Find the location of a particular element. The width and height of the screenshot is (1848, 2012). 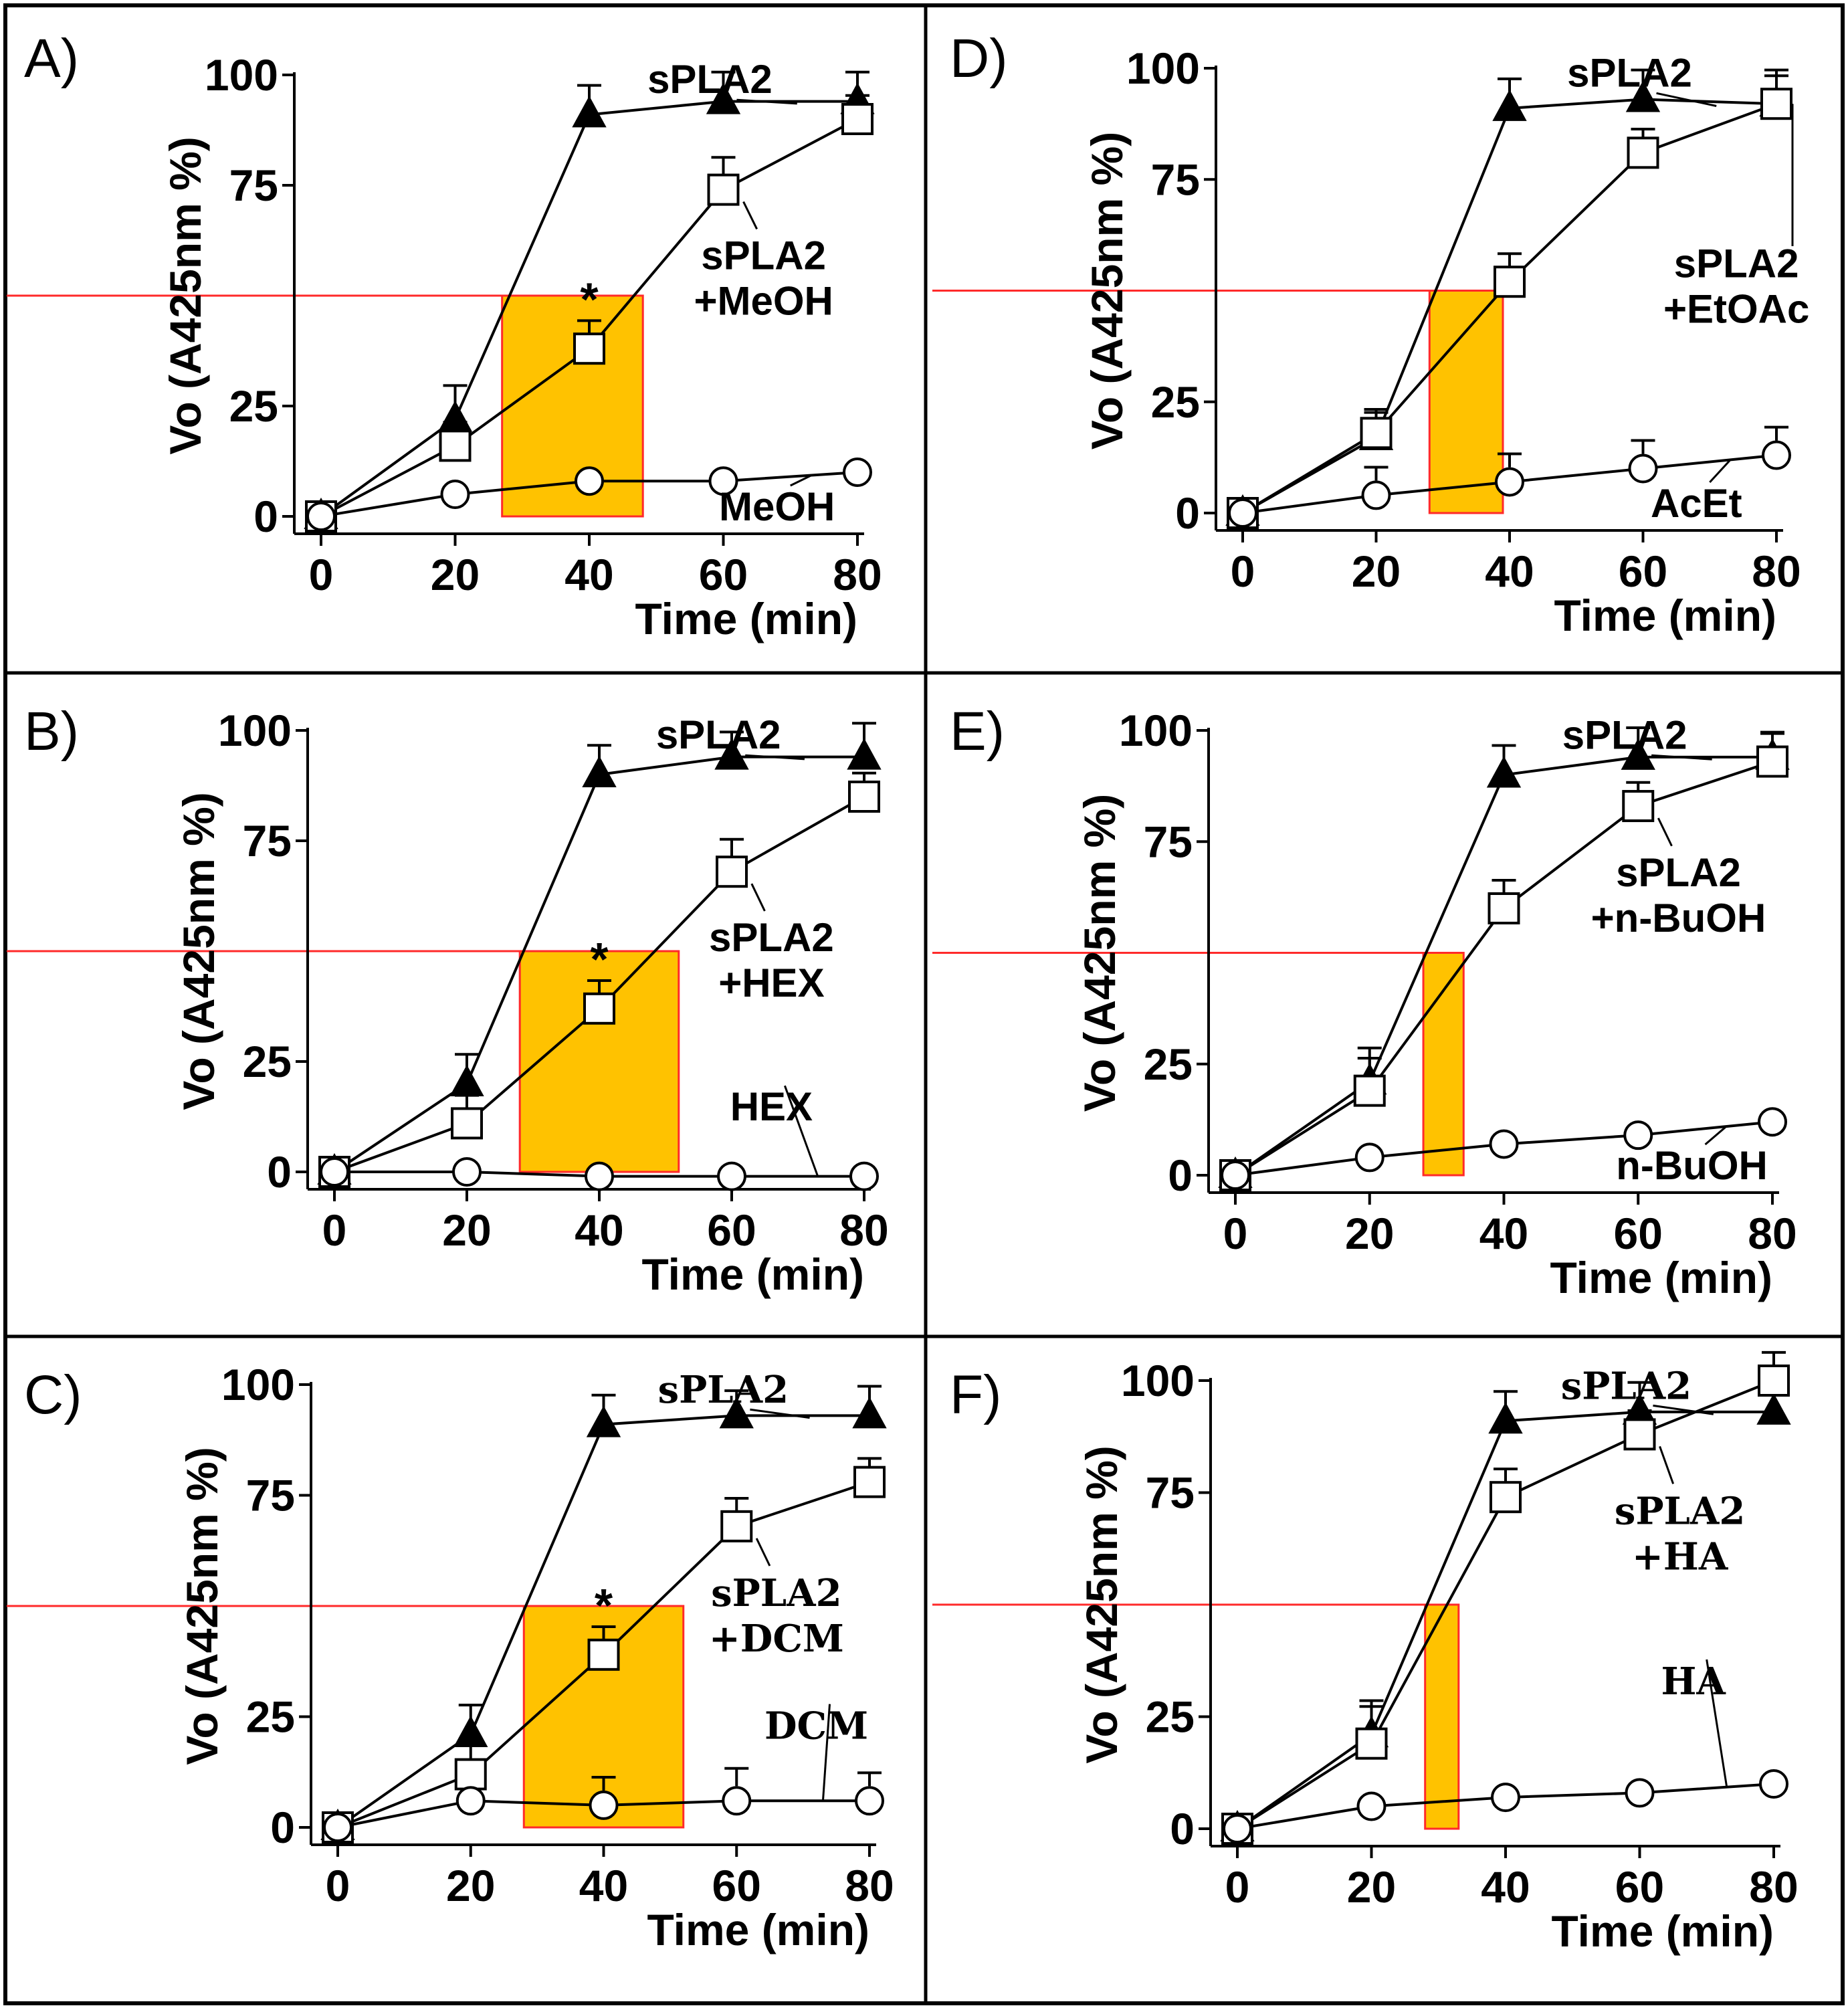

panel-letter: E) is located at coordinates (977, 731).